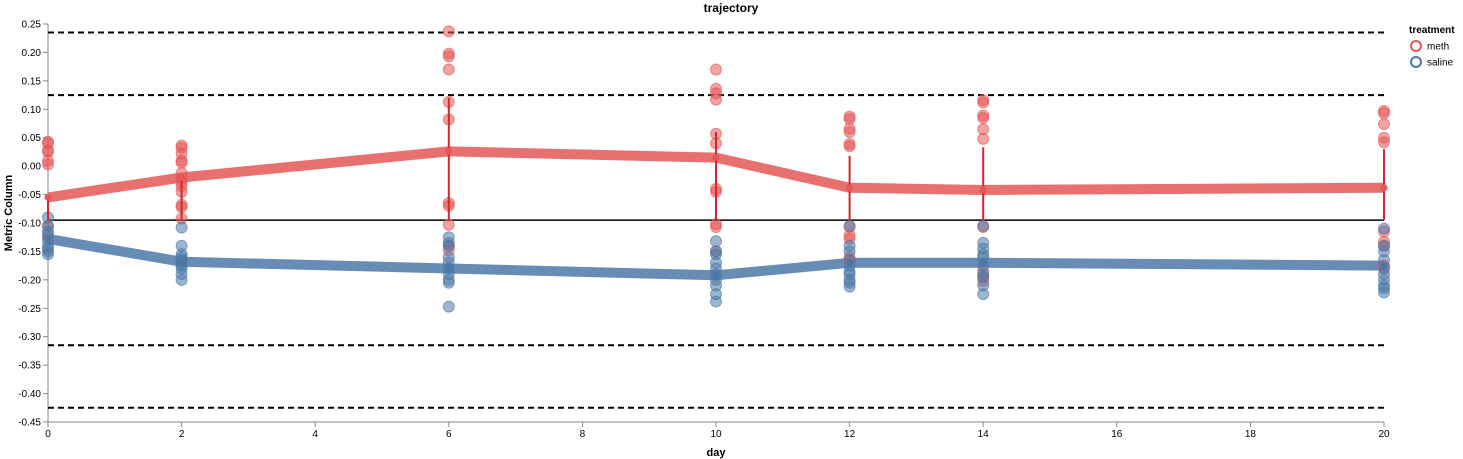 The image size is (1463, 459). I want to click on y-tick-label: -0.05, so click(29, 195).